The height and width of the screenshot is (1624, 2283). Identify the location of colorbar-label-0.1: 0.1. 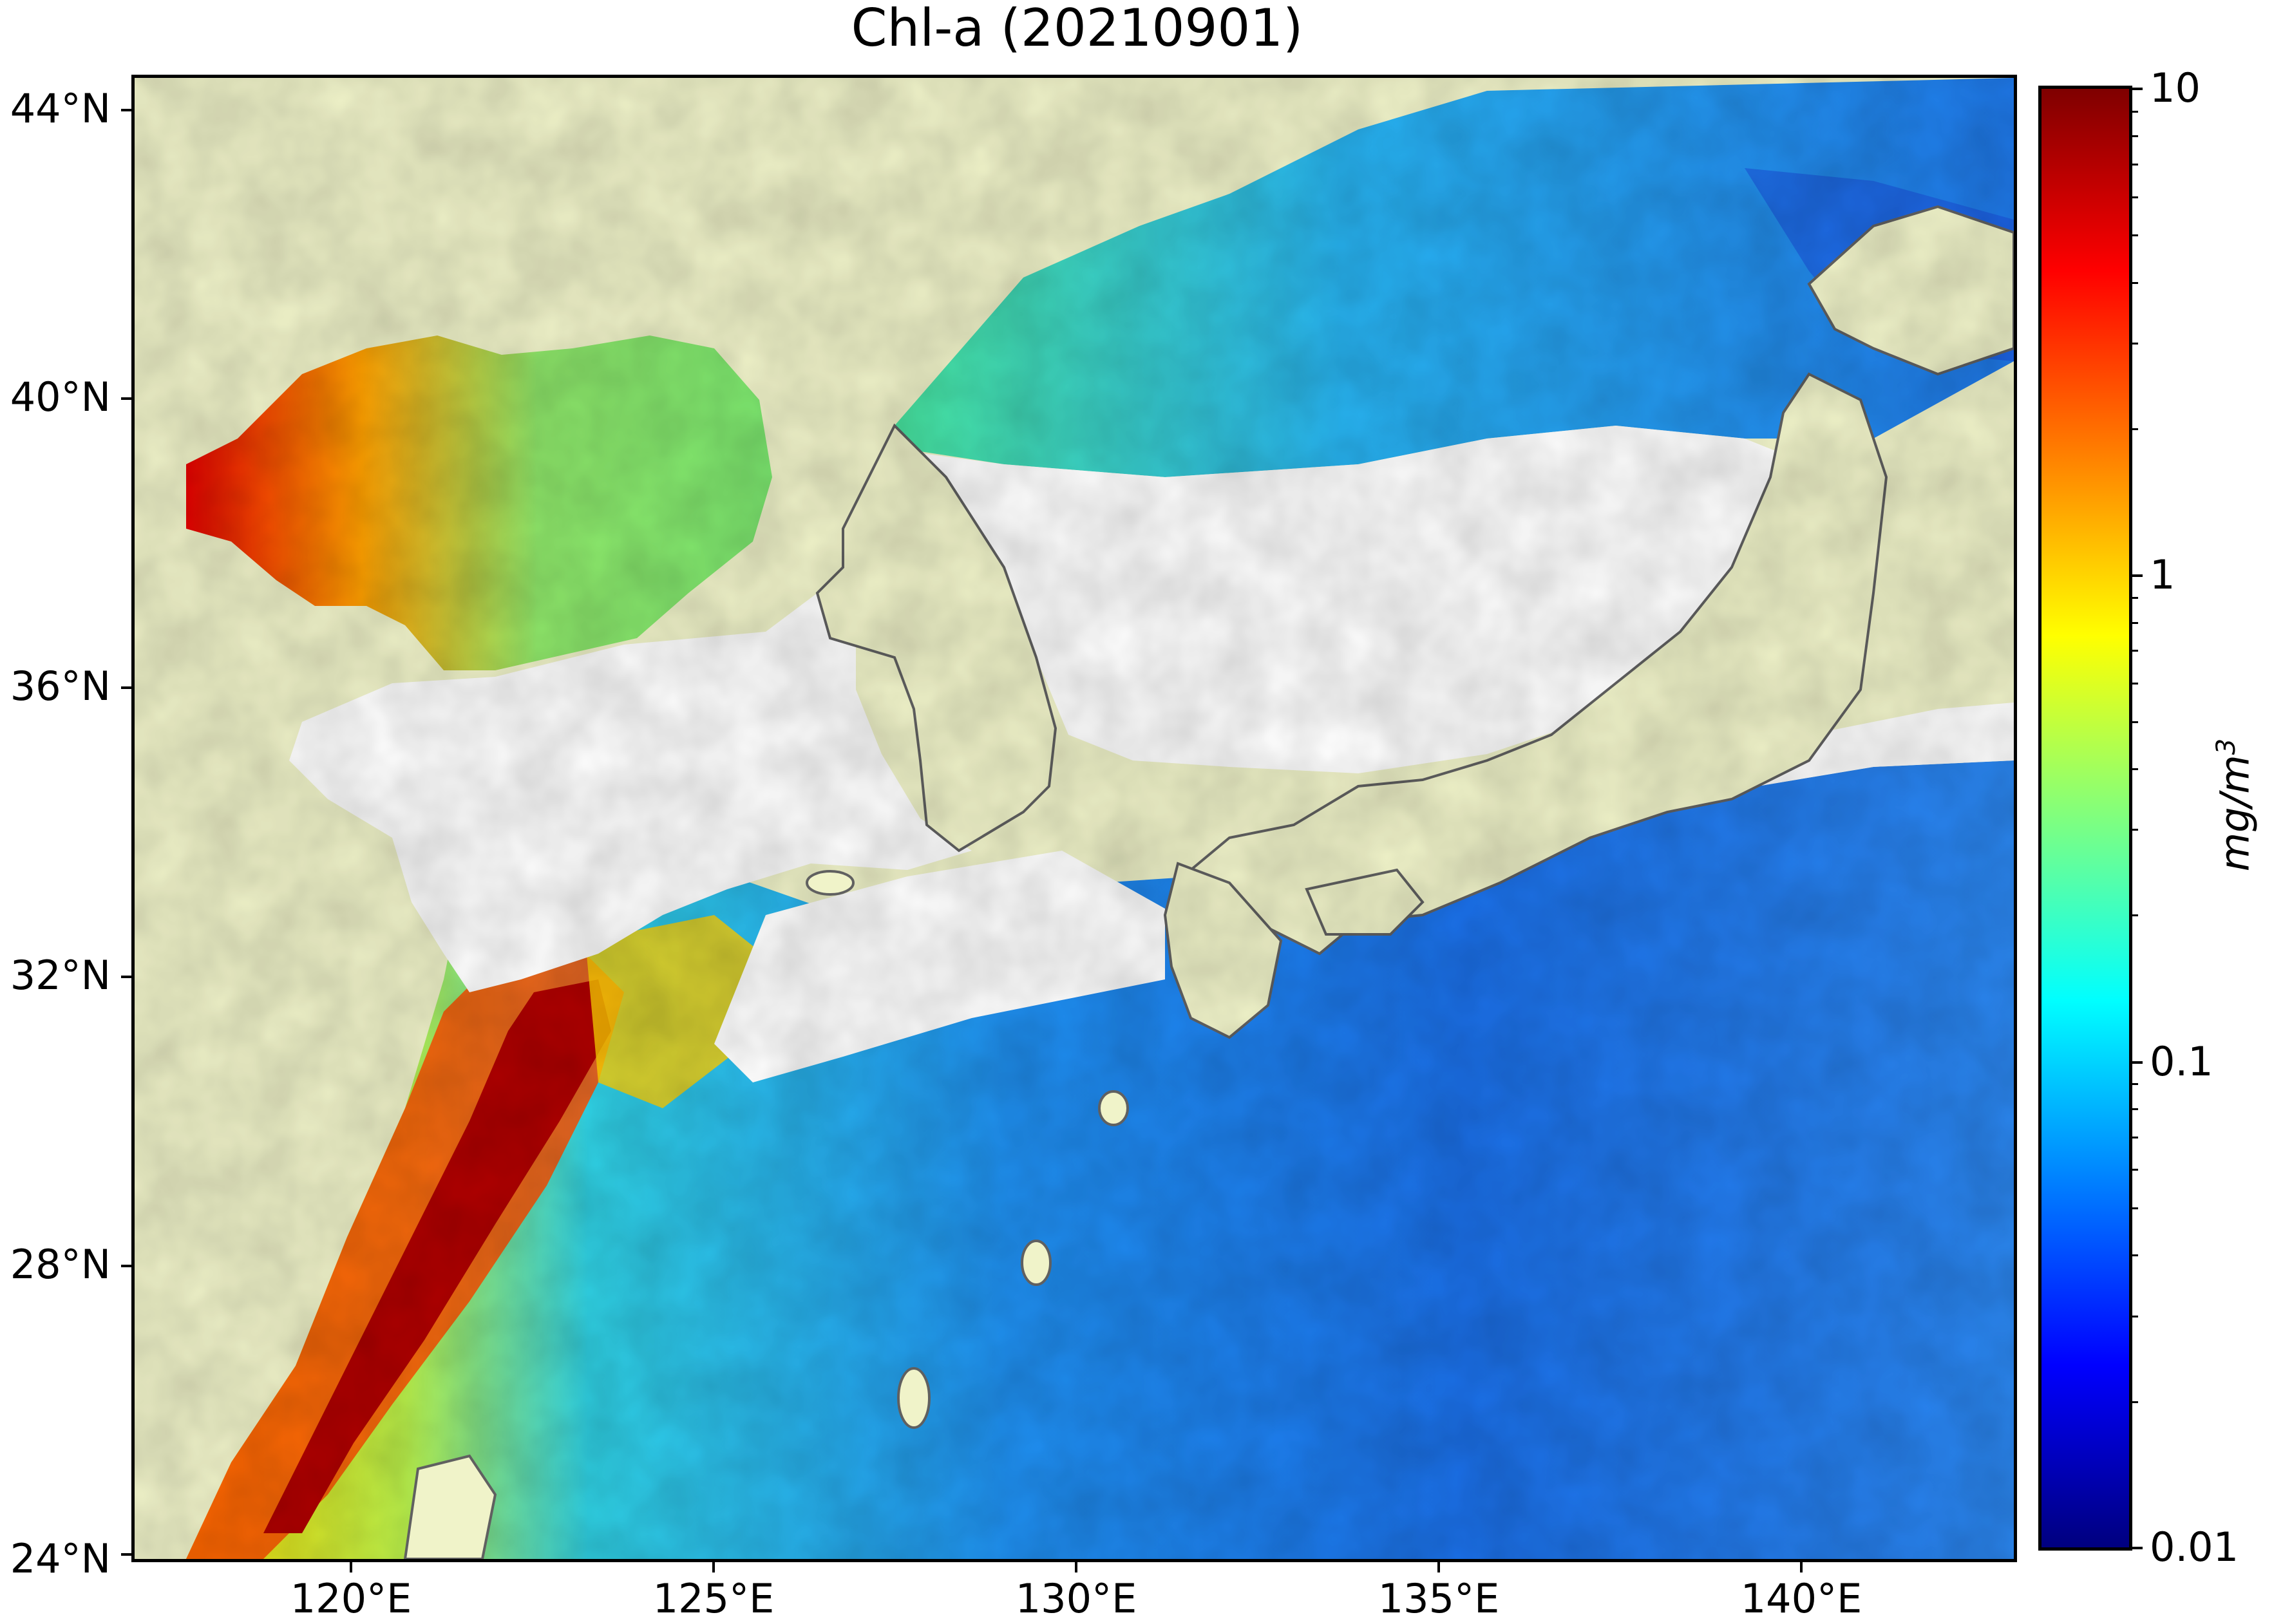
(2181, 1061).